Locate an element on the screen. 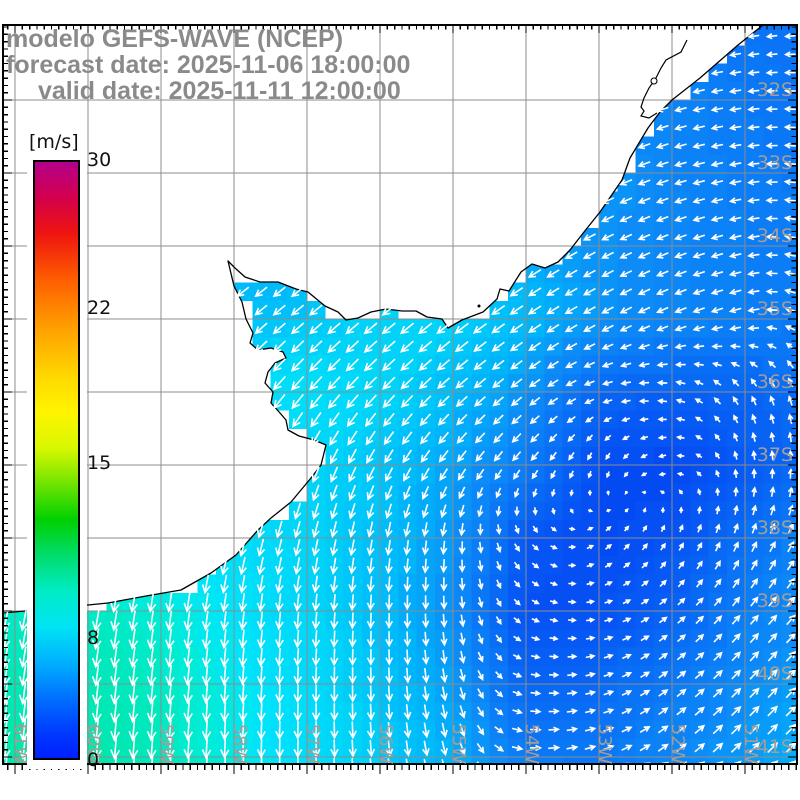 This screenshot has height=800, width=800. svg-text: 55W is located at coordinates (458, 744).